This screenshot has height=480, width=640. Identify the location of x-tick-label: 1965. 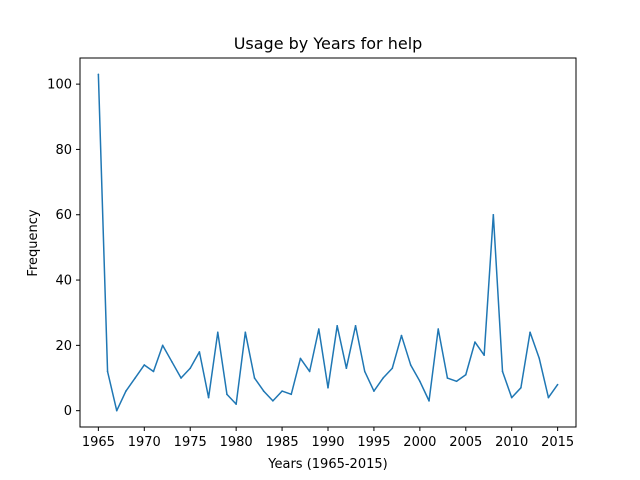
(98, 442).